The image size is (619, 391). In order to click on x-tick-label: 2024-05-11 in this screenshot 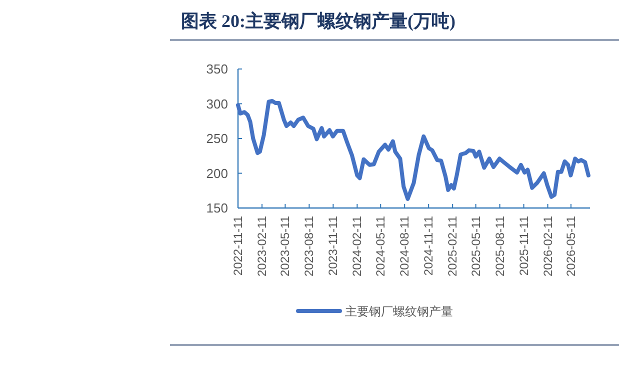, I will do `click(381, 246)`.